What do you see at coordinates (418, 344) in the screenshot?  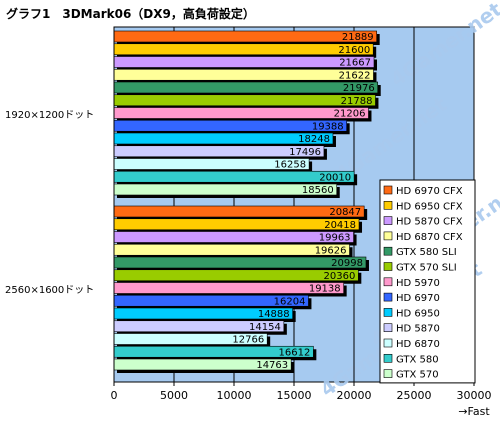 I see `legend-entry: HD 6870` at bounding box center [418, 344].